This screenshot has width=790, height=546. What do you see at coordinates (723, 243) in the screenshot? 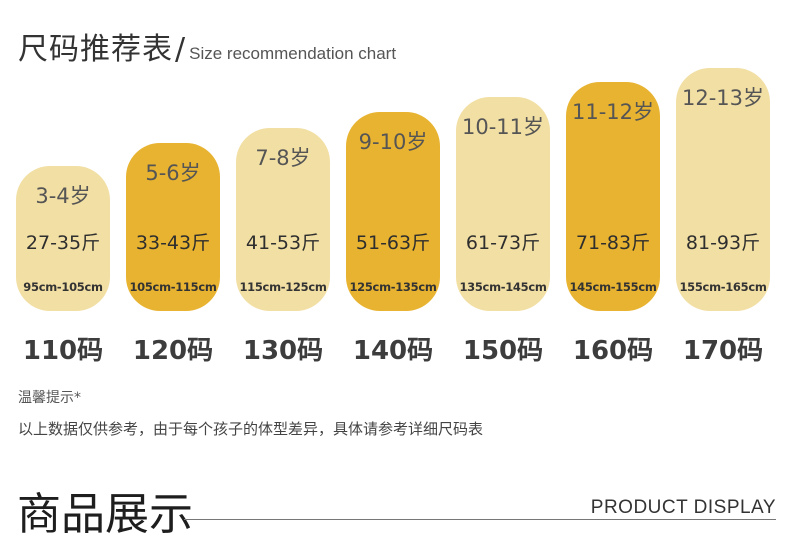
I see `weight-range: 81-93斤` at bounding box center [723, 243].